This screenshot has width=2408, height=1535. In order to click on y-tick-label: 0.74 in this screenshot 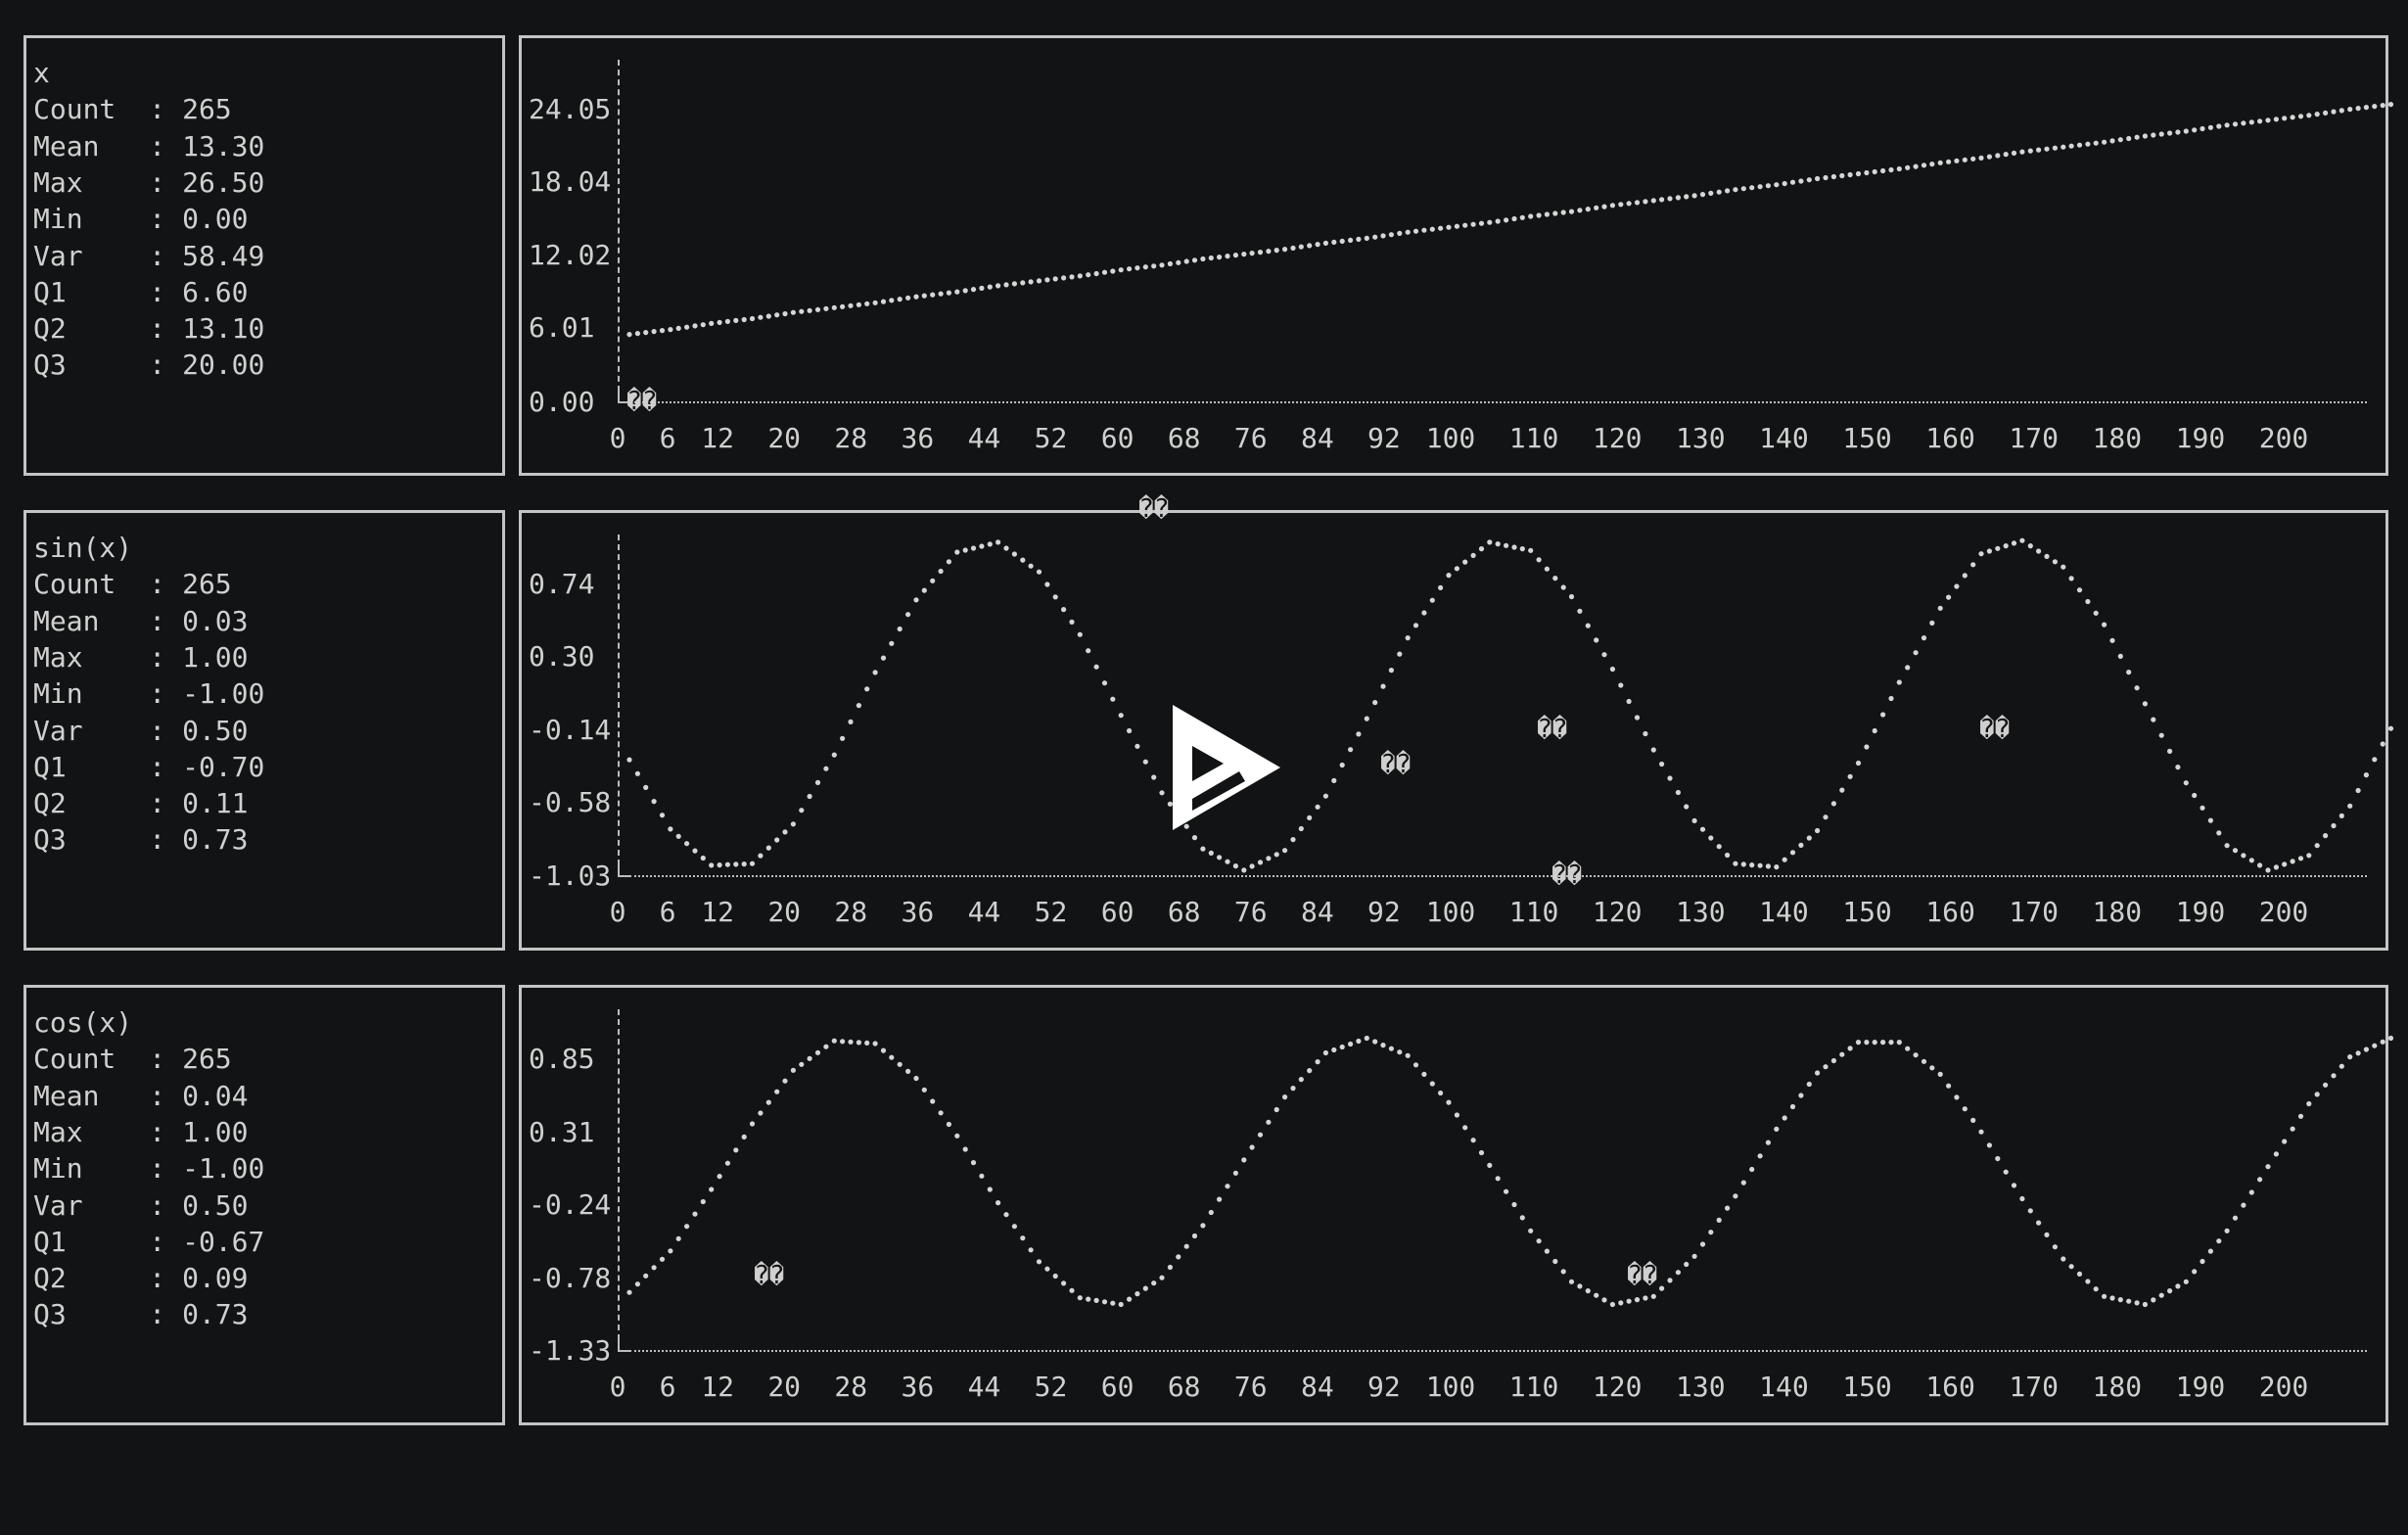, I will do `click(562, 584)`.